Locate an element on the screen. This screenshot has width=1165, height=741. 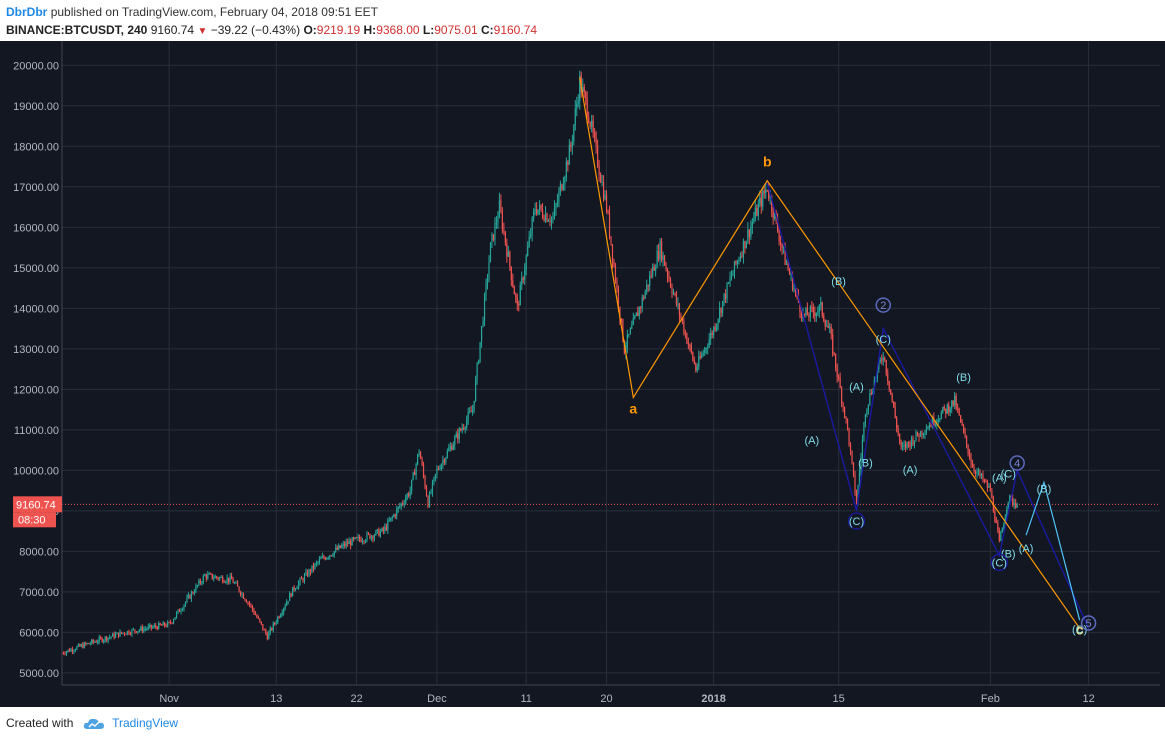
author-name: DbrDbr is located at coordinates (27, 12).